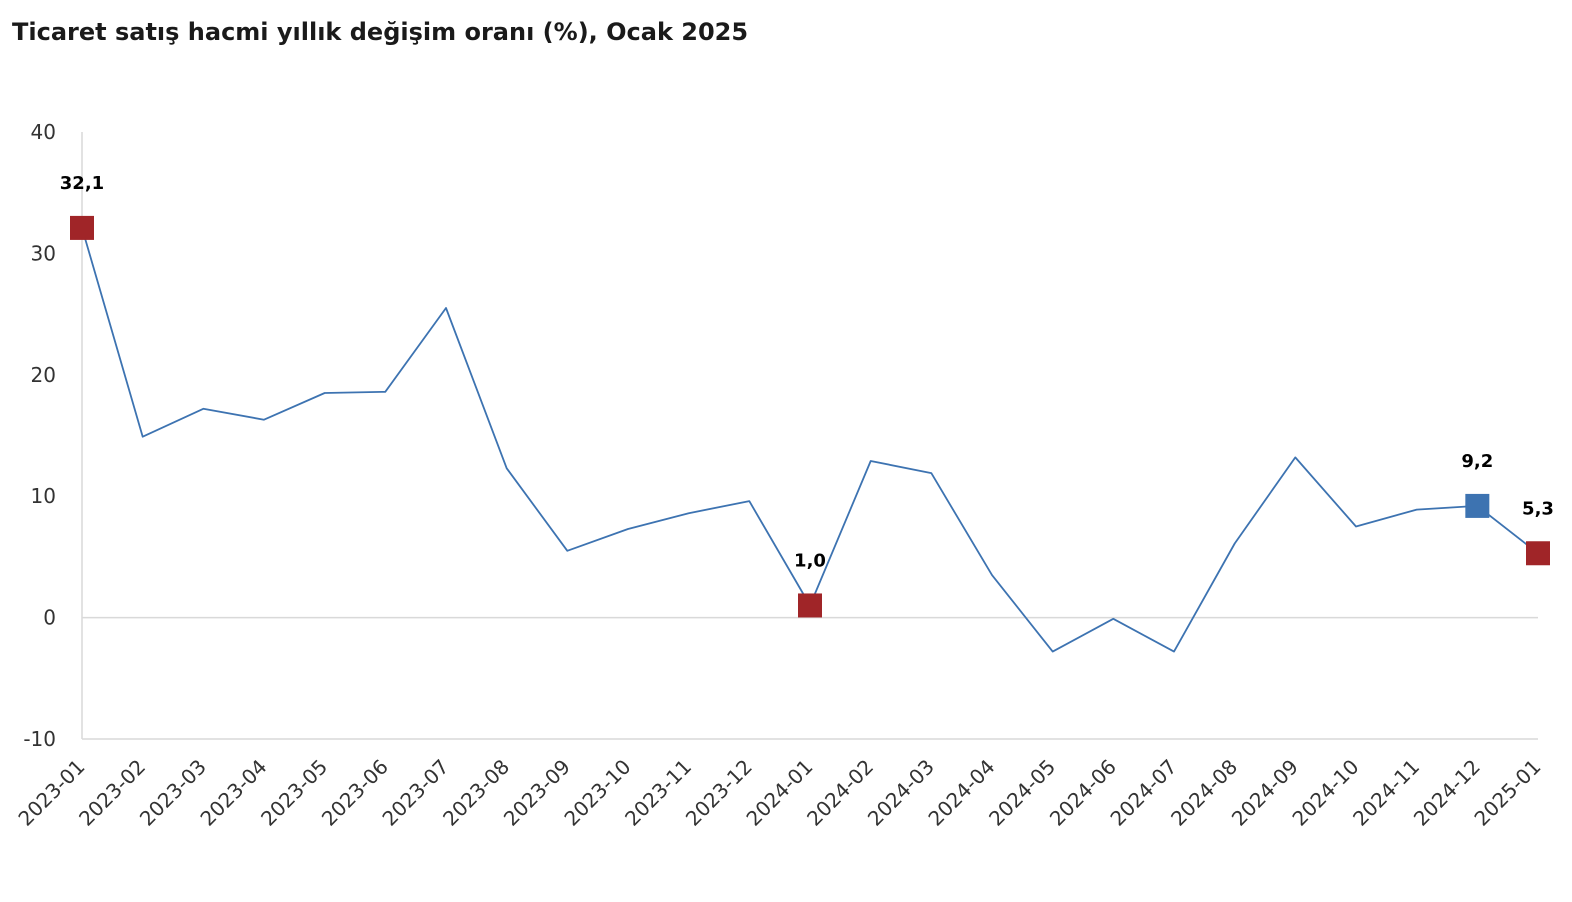  Describe the element at coordinates (537, 793) in the screenshot. I see `x-tick-label: 2023-09` at that location.